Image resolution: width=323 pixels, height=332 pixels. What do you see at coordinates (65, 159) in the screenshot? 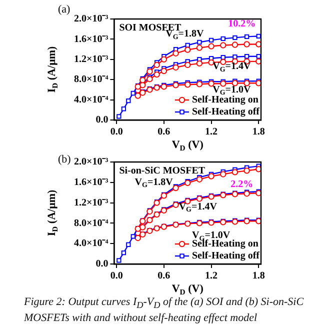
I see `text: (b)` at bounding box center [65, 159].